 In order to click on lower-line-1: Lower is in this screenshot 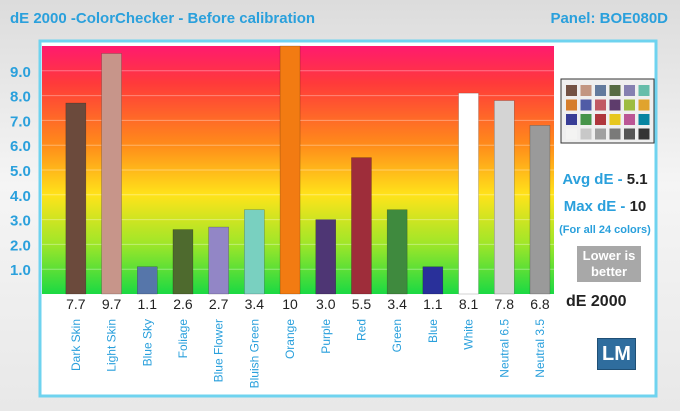, I will do `click(609, 255)`.